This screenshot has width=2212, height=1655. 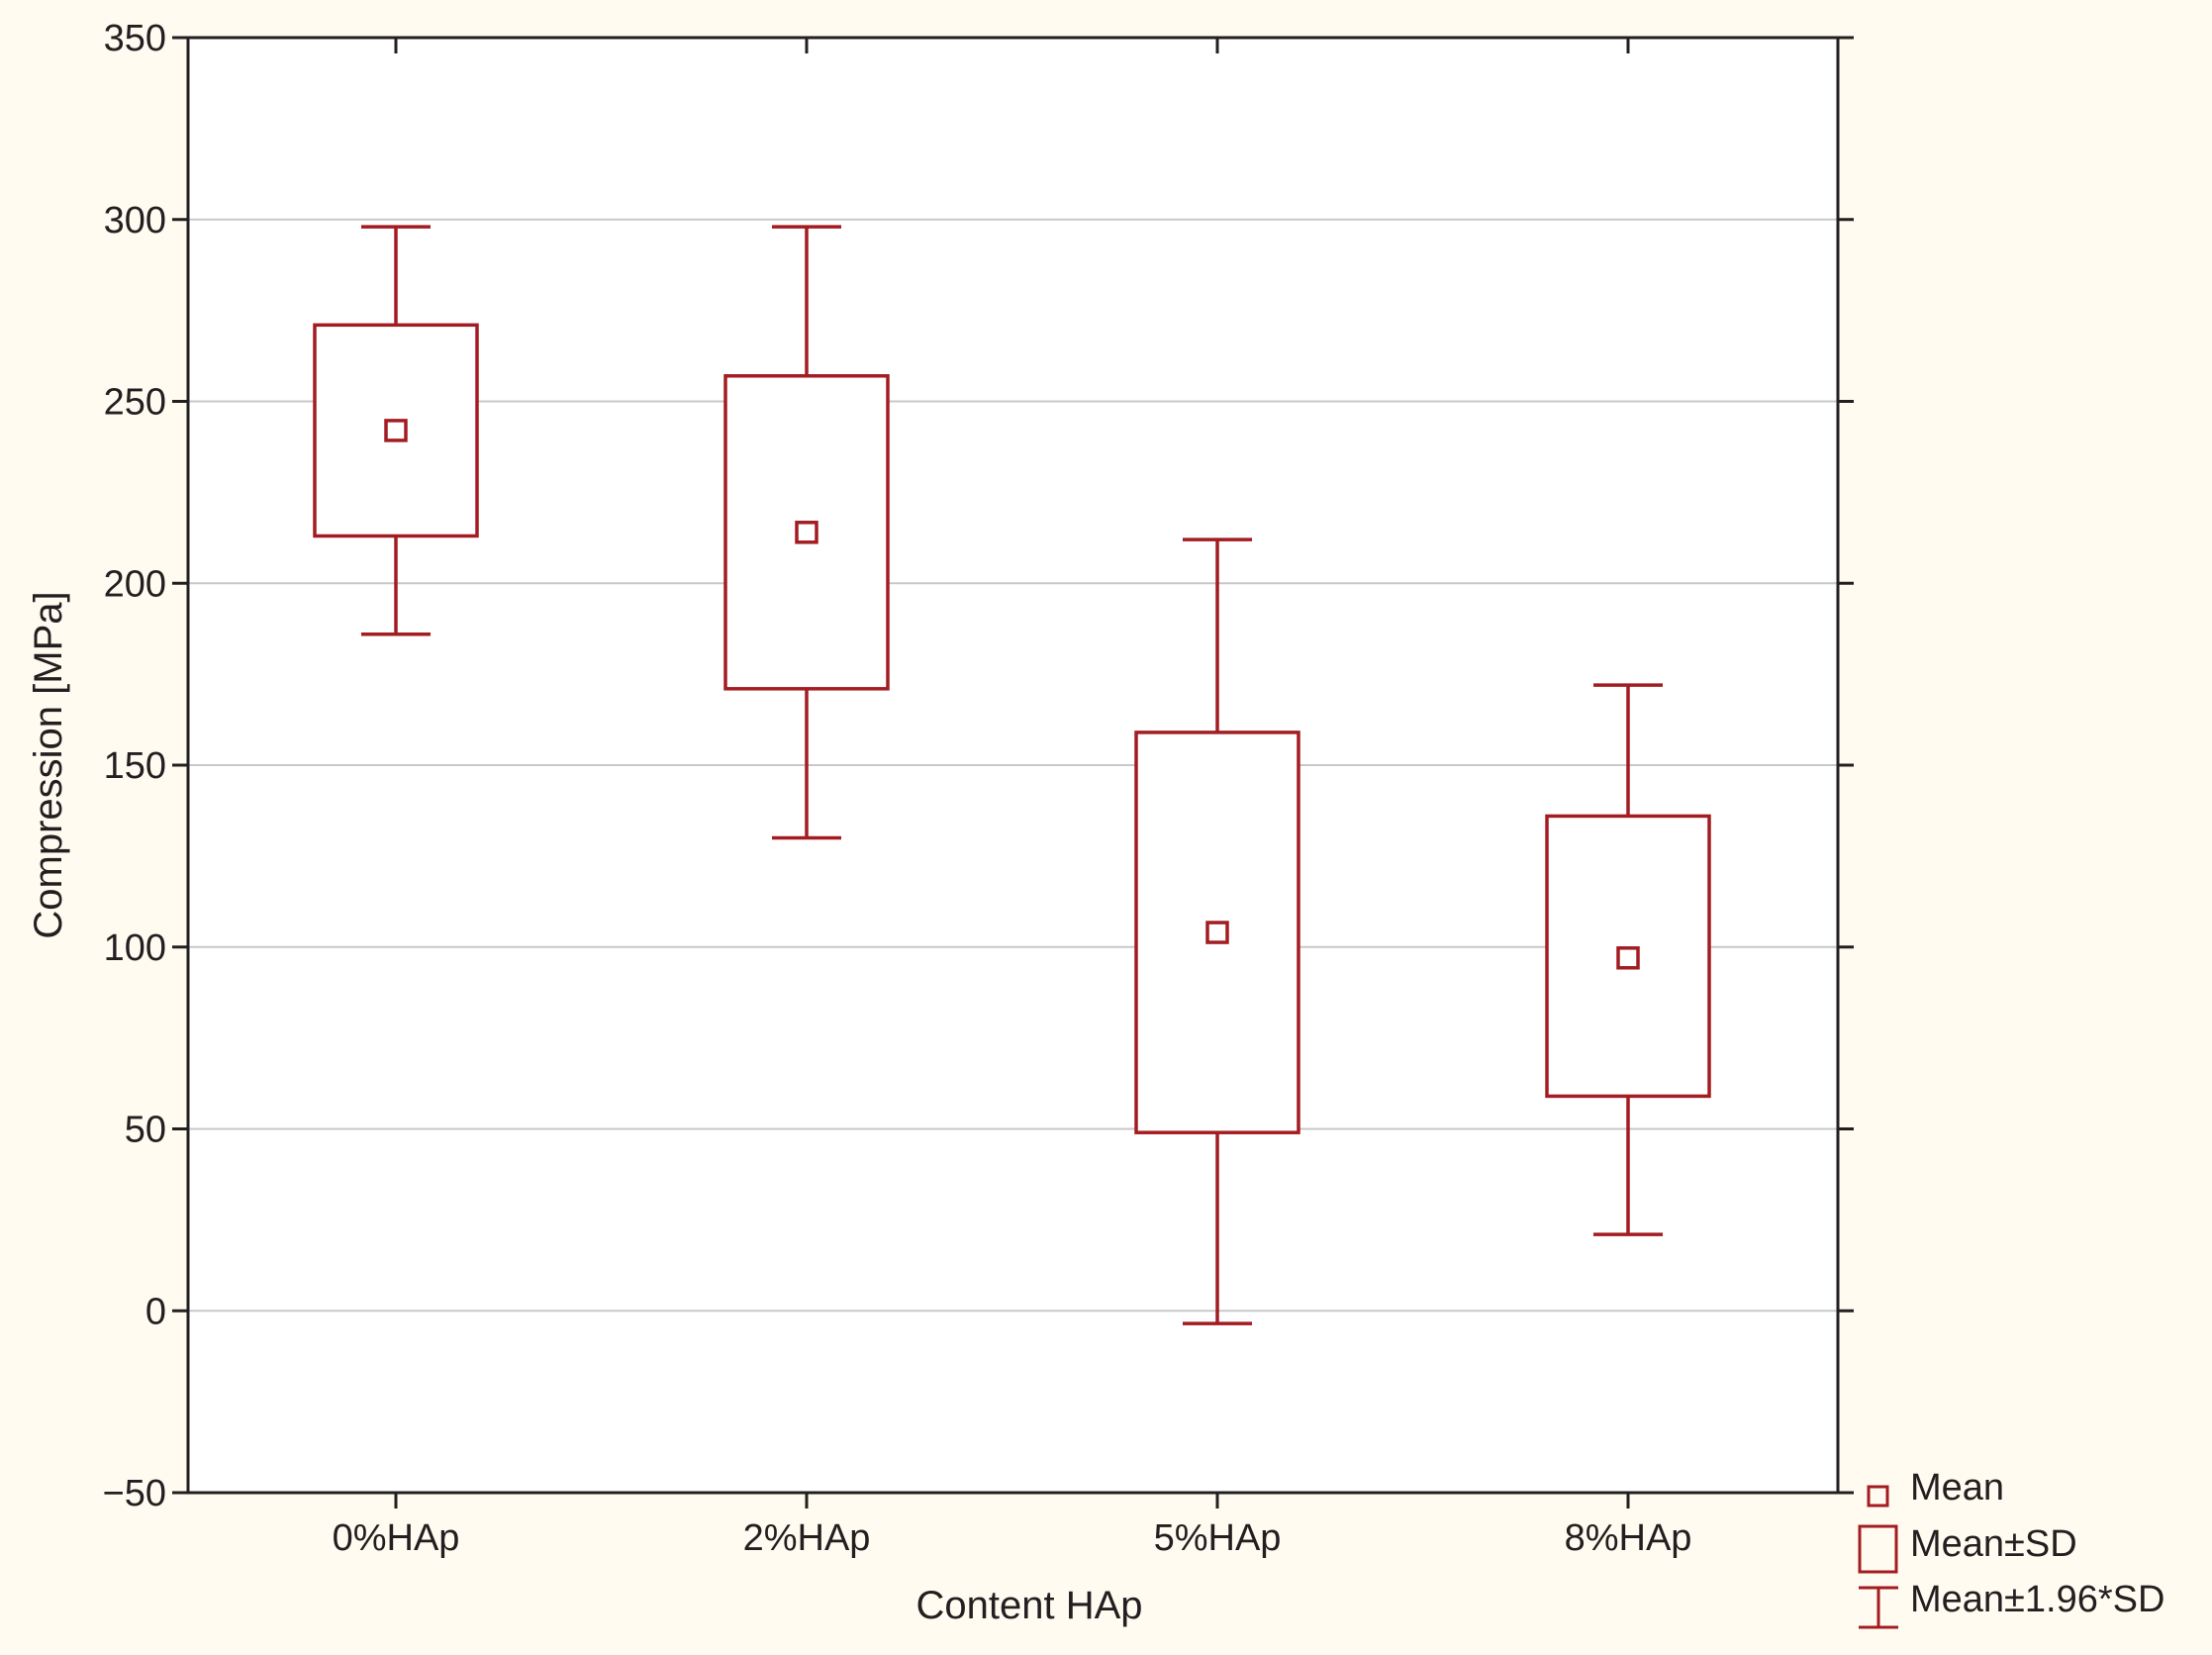 I want to click on y-tick-label: 100, so click(x=135, y=948).